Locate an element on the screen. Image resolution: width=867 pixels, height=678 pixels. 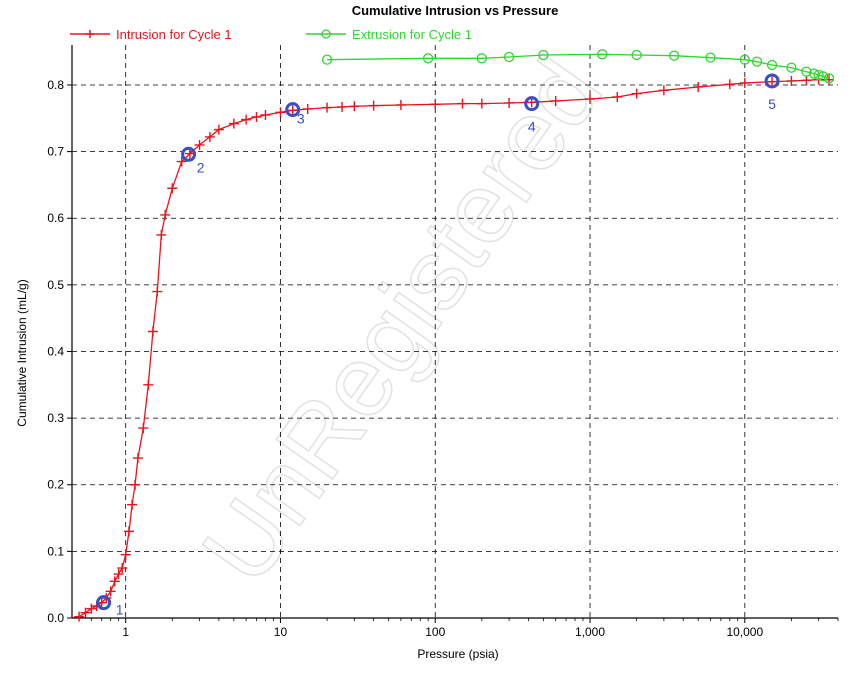
x-tick-label: 10 is located at coordinates (281, 632).